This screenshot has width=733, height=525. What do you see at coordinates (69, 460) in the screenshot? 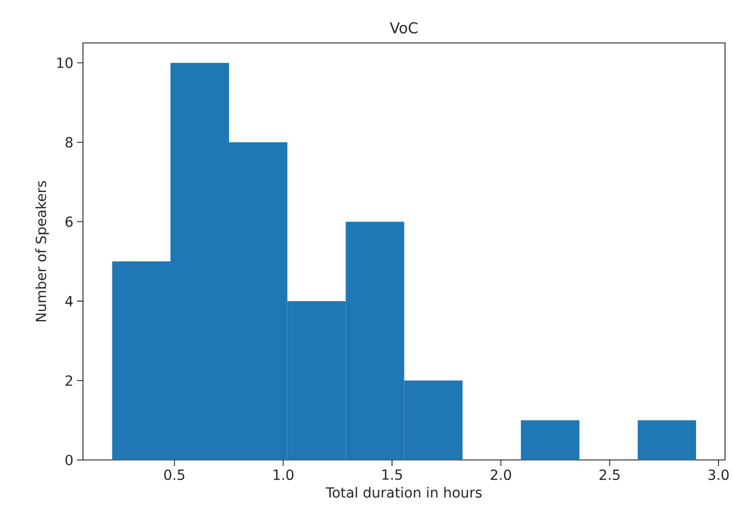
I see `y-tick-label: 0` at bounding box center [69, 460].